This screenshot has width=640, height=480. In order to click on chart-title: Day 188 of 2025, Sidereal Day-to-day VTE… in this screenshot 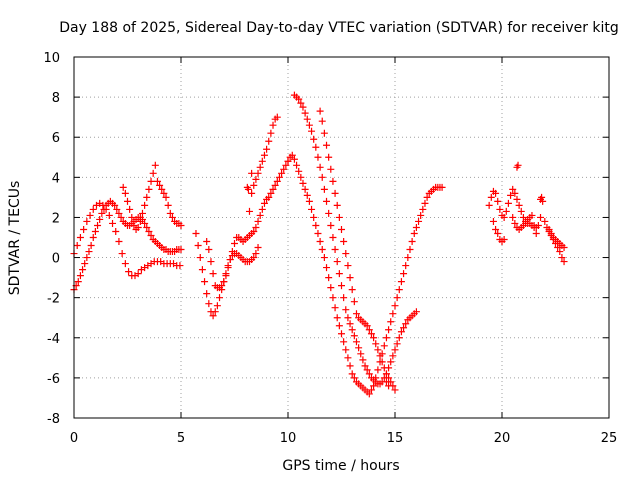, I will do `click(339, 28)`.